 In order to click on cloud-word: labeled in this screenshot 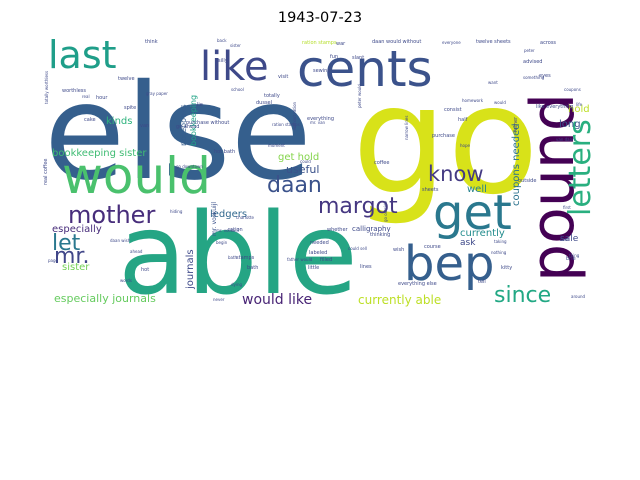, I will do `click(318, 253)`.